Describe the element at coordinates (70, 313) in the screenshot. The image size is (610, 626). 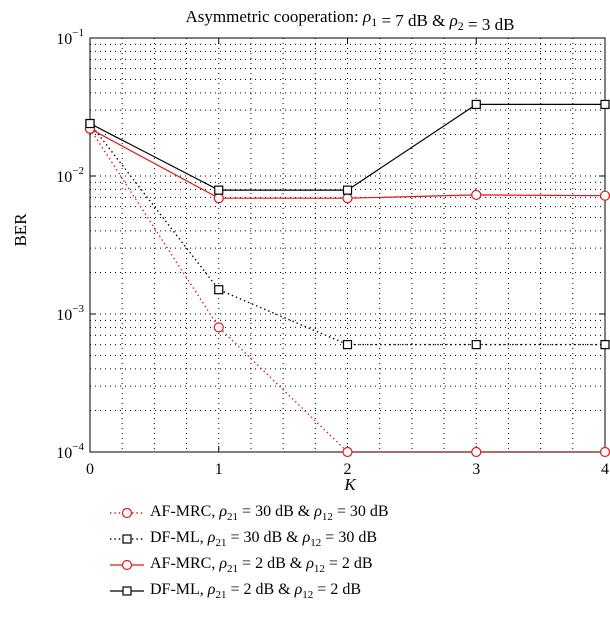
I see `y-tick-label: 10⁻³` at that location.